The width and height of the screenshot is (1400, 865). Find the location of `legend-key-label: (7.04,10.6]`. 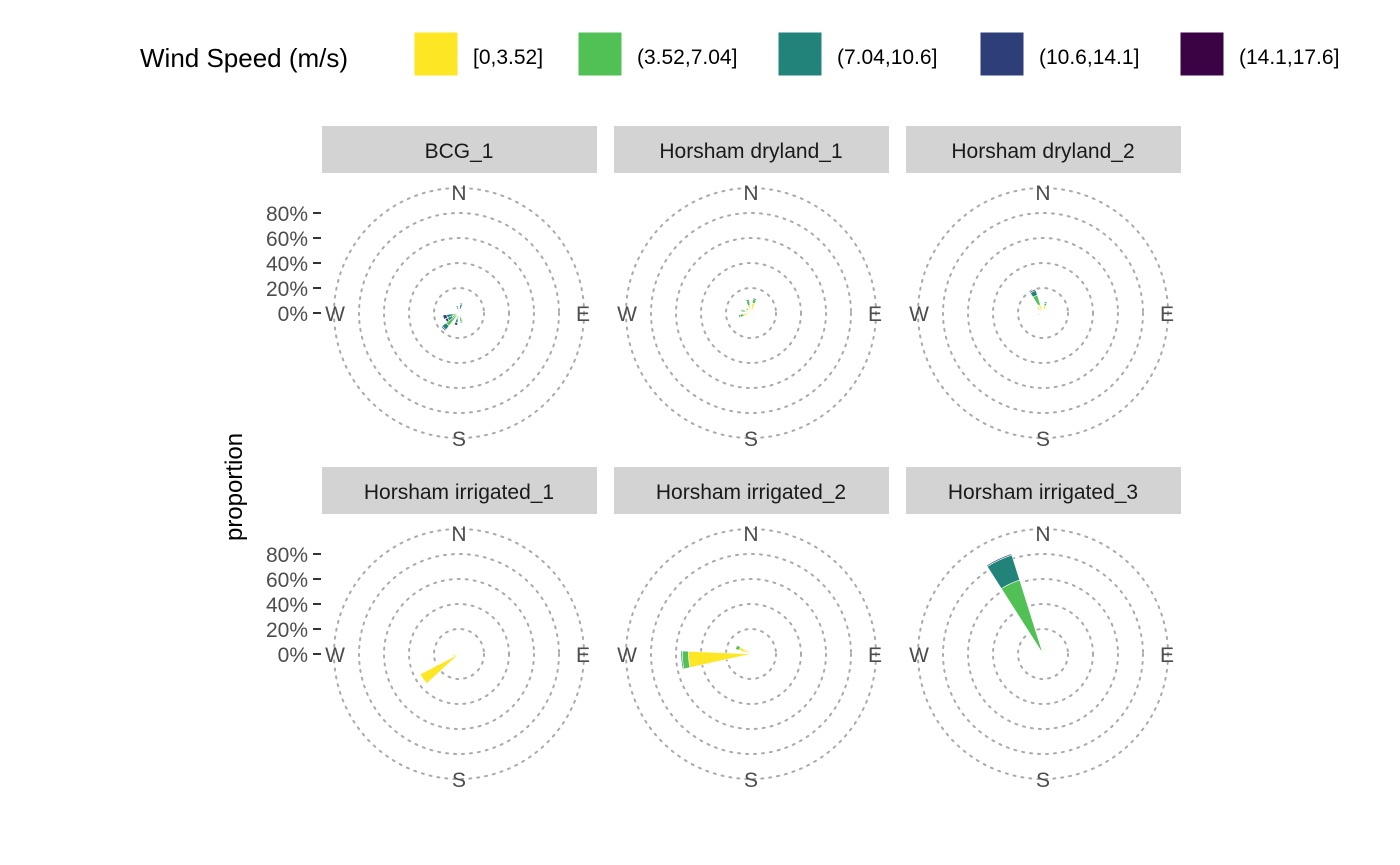

legend-key-label: (7.04,10.6] is located at coordinates (887, 57).